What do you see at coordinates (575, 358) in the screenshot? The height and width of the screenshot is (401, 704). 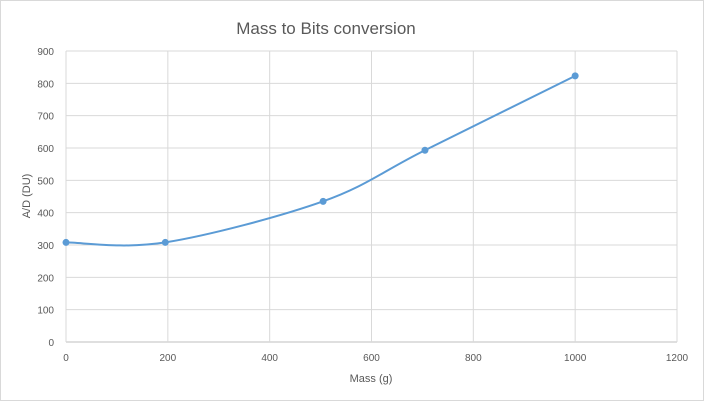 I see `x-tick-label: 1000` at bounding box center [575, 358].